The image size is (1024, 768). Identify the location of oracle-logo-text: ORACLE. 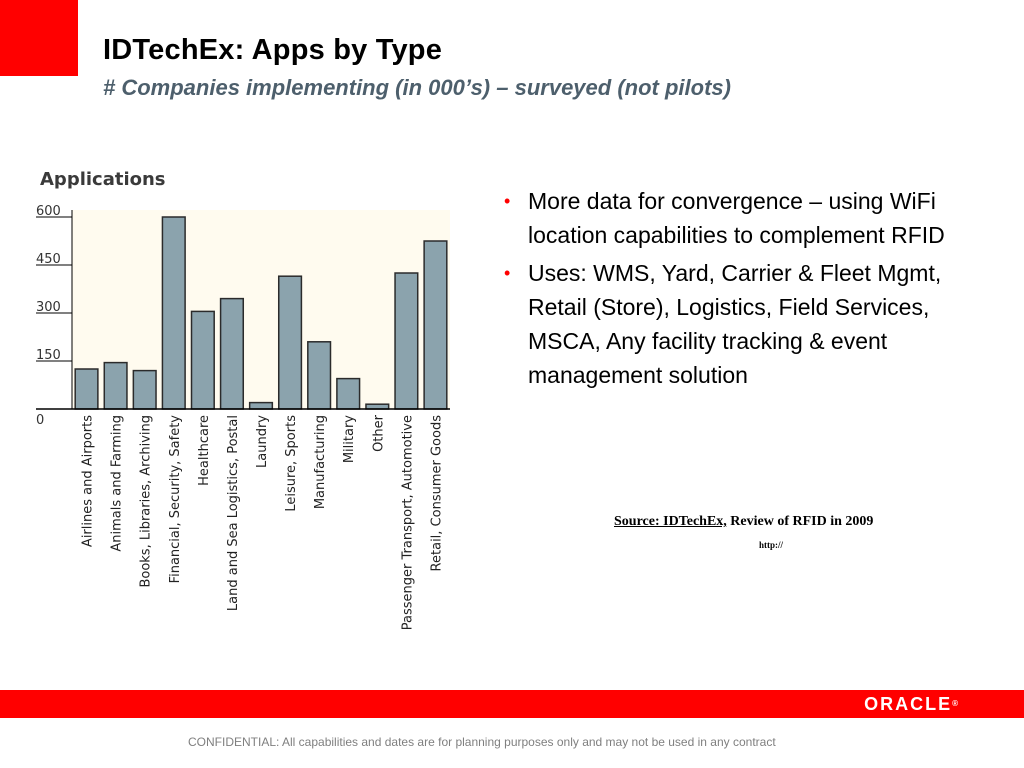
(908, 704).